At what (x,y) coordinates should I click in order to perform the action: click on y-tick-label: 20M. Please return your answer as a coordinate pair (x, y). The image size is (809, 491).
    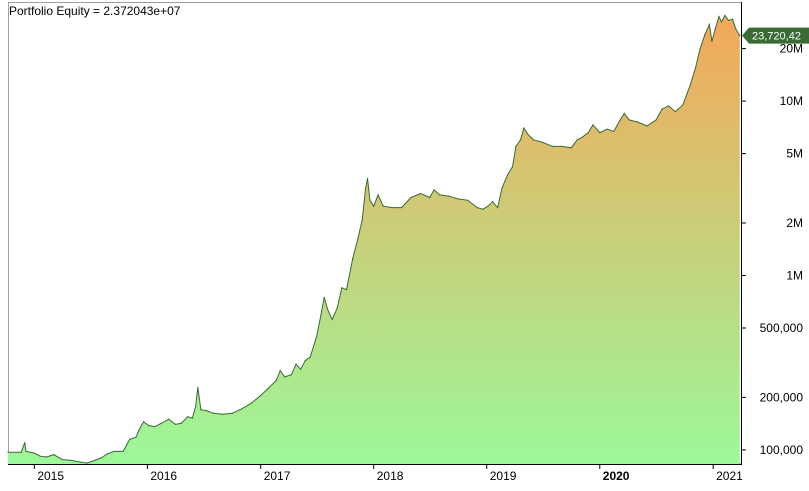
    Looking at the image, I should click on (791, 49).